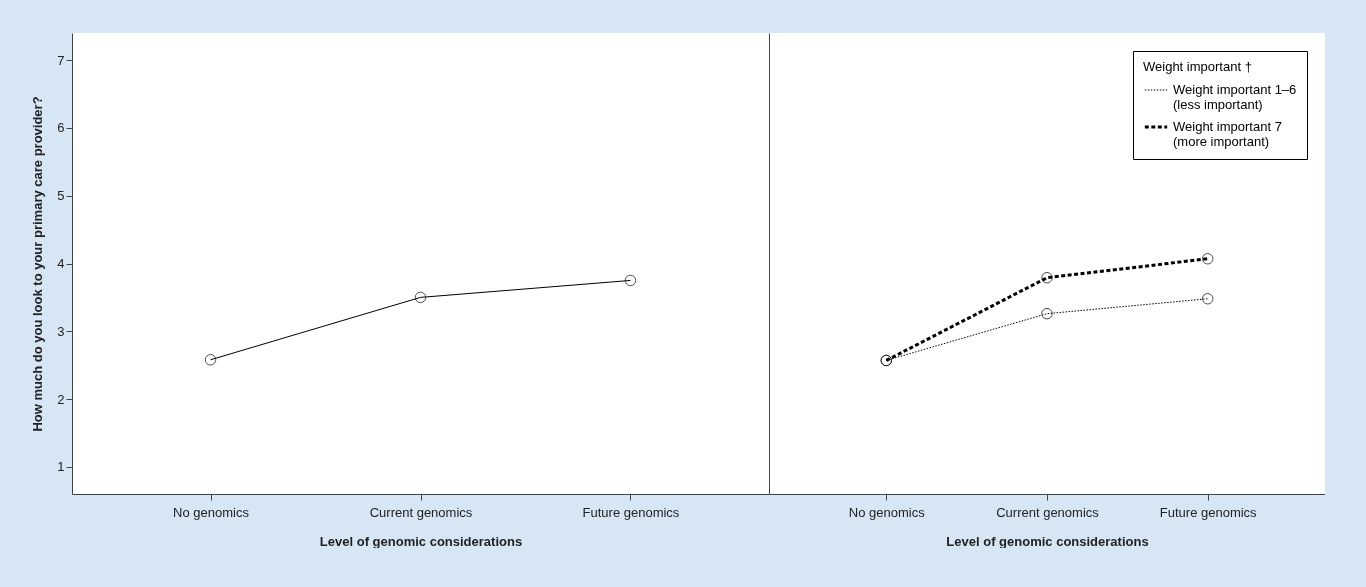 The height and width of the screenshot is (587, 1366). What do you see at coordinates (61, 263) in the screenshot?
I see `y-tick-label: 4` at bounding box center [61, 263].